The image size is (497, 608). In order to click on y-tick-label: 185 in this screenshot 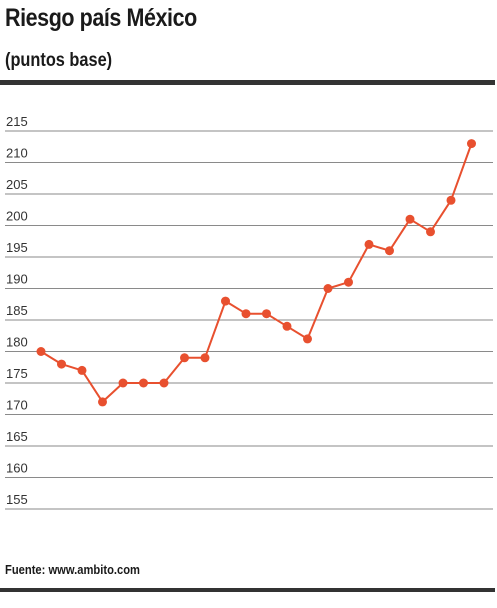, I will do `click(17, 310)`.